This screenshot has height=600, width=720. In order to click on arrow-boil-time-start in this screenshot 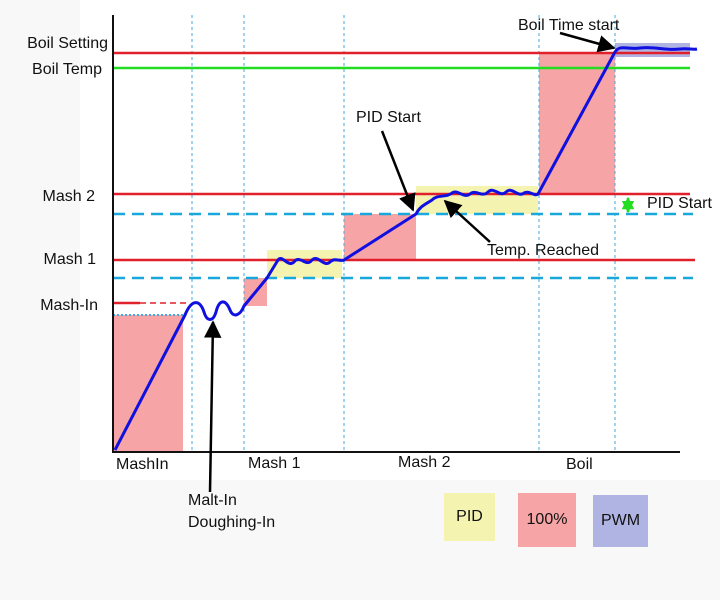, I will do `click(587, 42)`.